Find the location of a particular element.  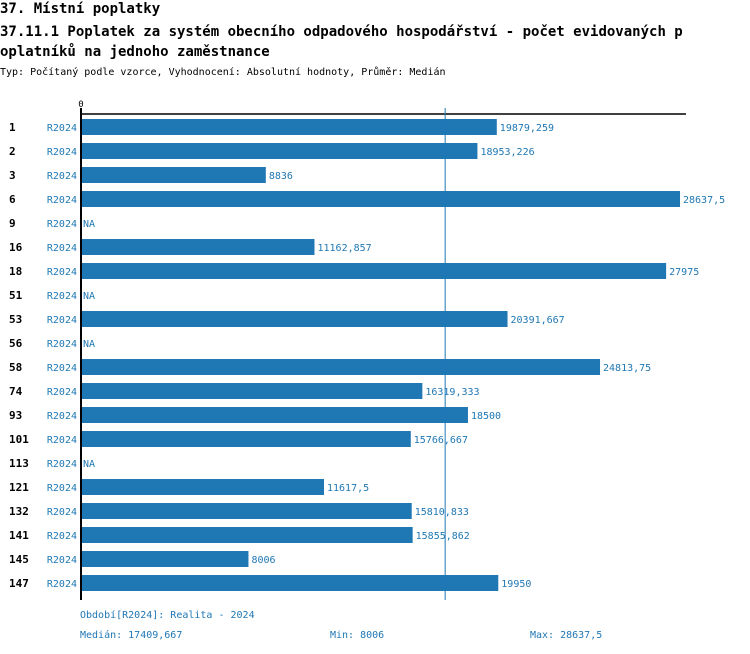

value-label: 18953,226 is located at coordinates (507, 152).